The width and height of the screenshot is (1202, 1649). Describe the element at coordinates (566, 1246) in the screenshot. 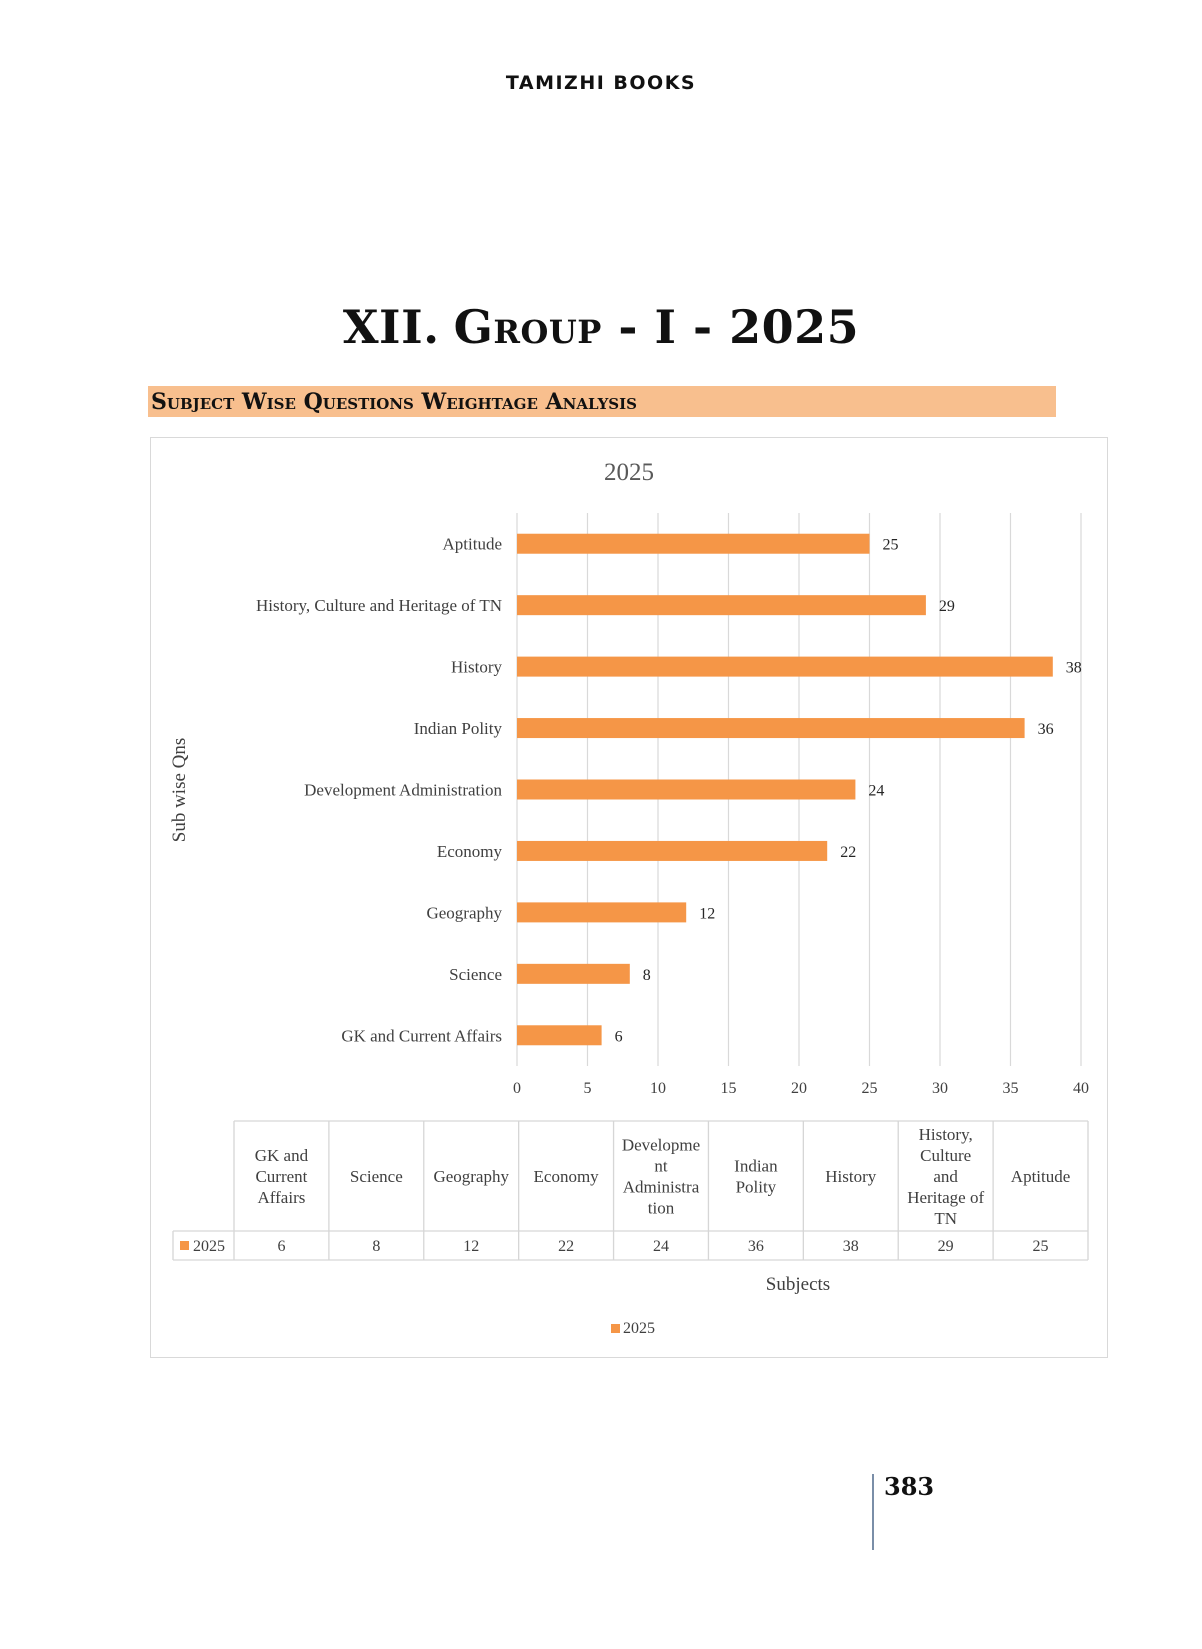

I see `table-value-cell: 22` at that location.